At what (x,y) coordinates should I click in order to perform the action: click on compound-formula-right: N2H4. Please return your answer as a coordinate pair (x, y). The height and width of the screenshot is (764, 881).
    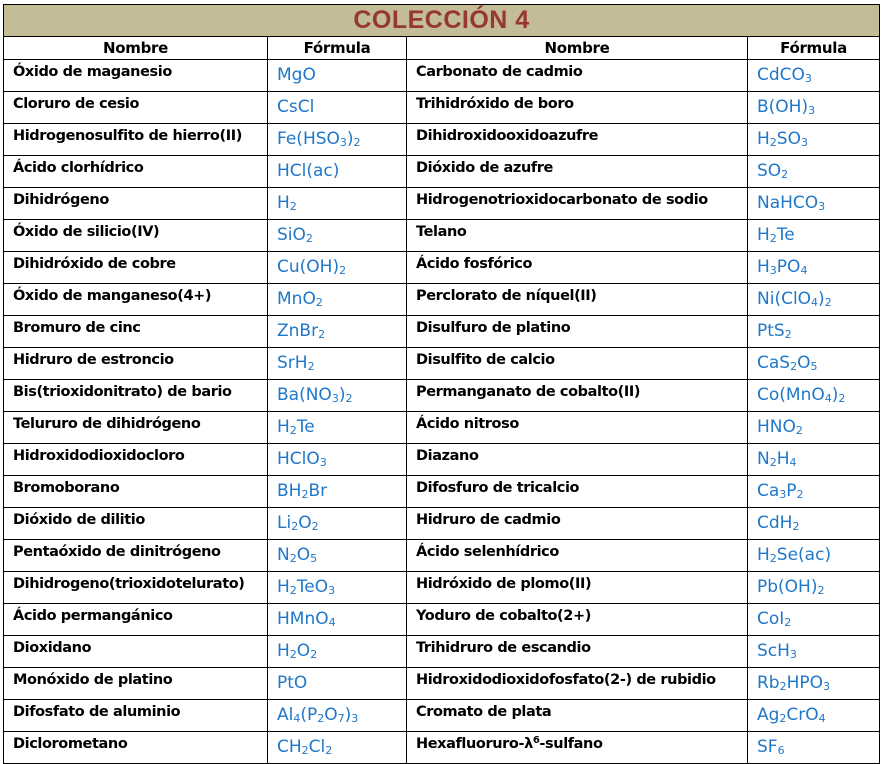
    Looking at the image, I should click on (813, 459).